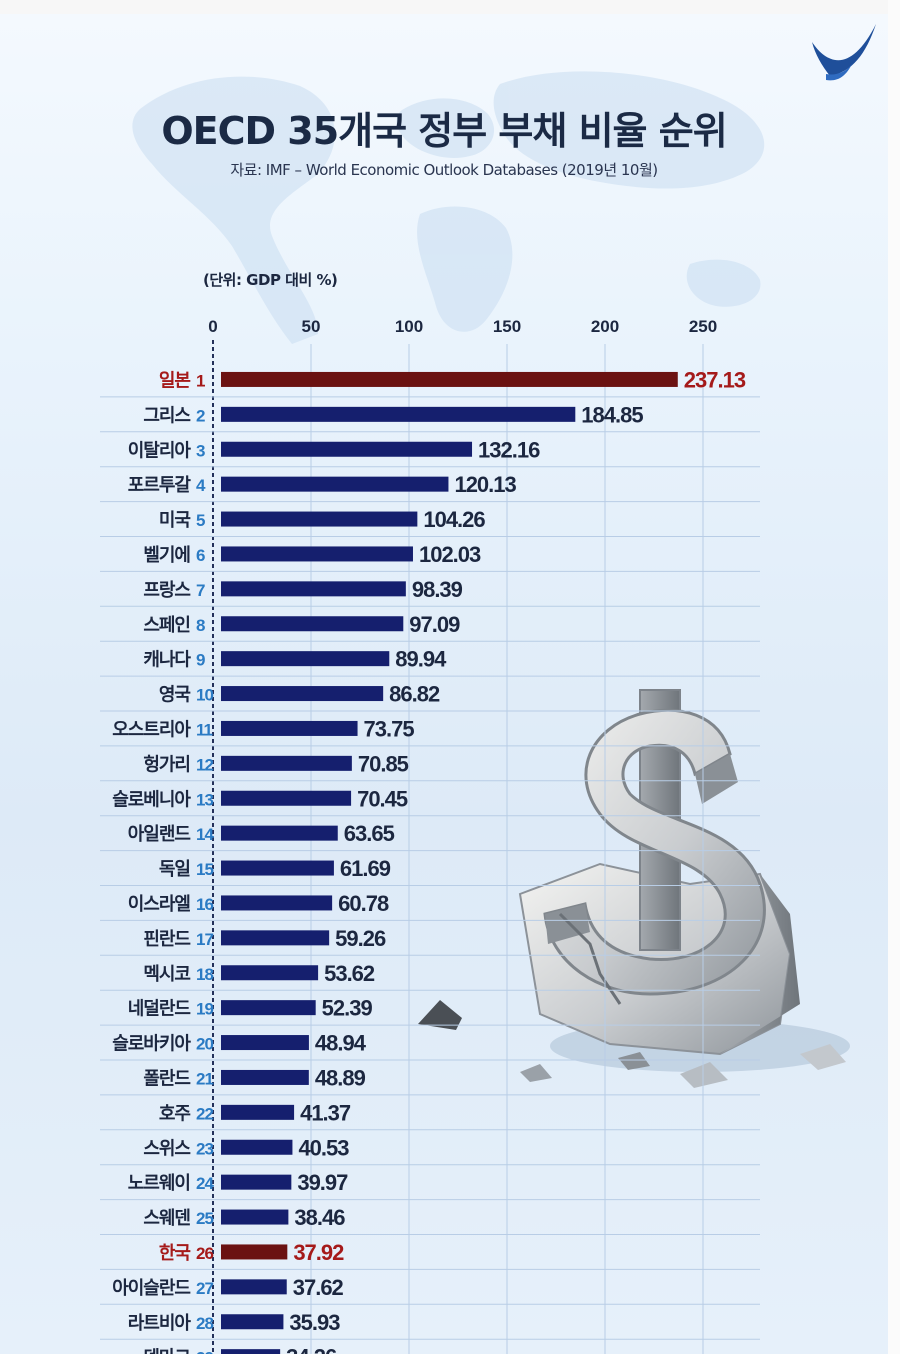  What do you see at coordinates (175, 695) in the screenshot?
I see `country-label: 영국` at bounding box center [175, 695].